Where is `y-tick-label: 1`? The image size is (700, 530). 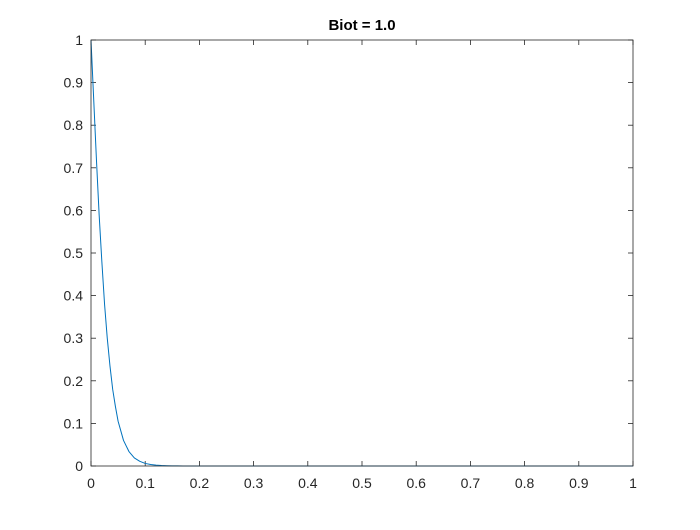
y-tick-label: 1 is located at coordinates (79, 40).